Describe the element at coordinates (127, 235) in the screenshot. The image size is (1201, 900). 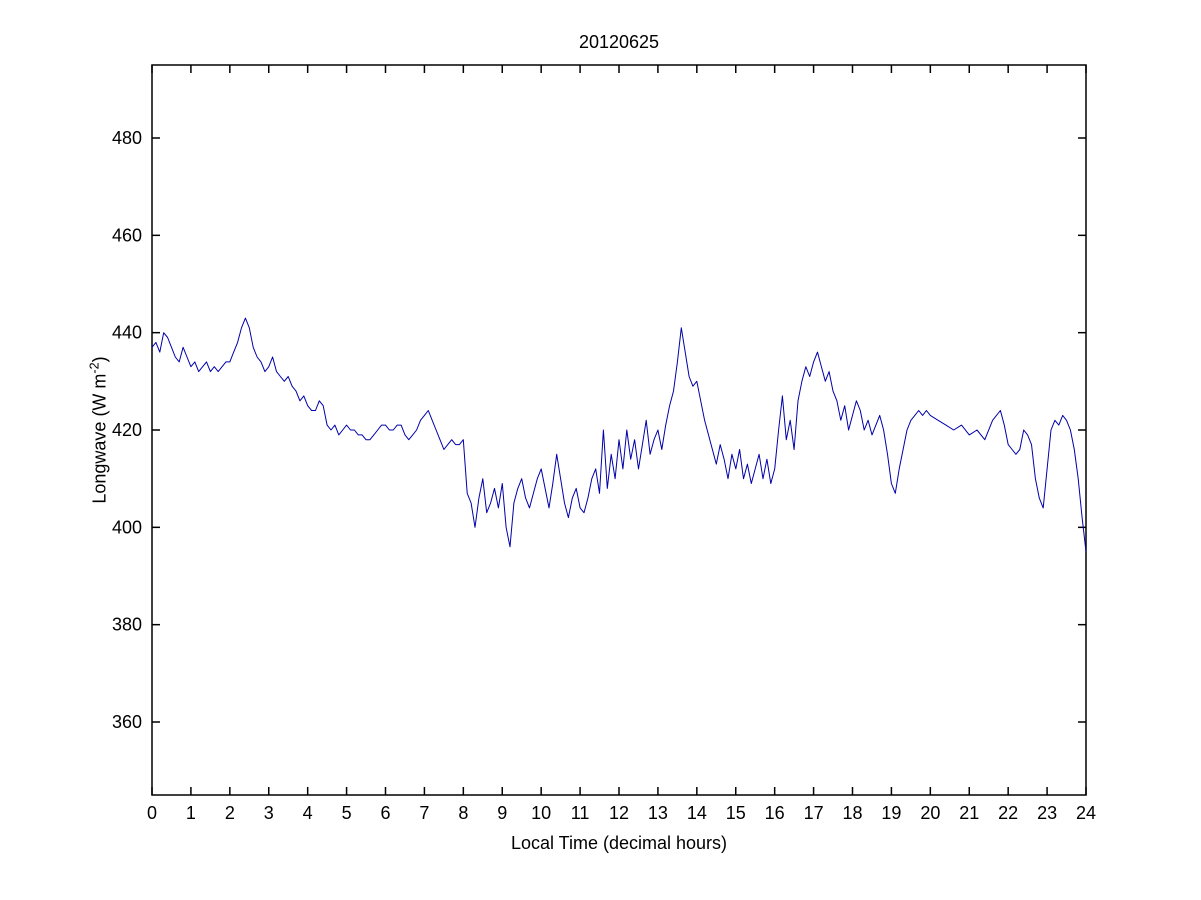
I see `y-tick-label: 460` at that location.